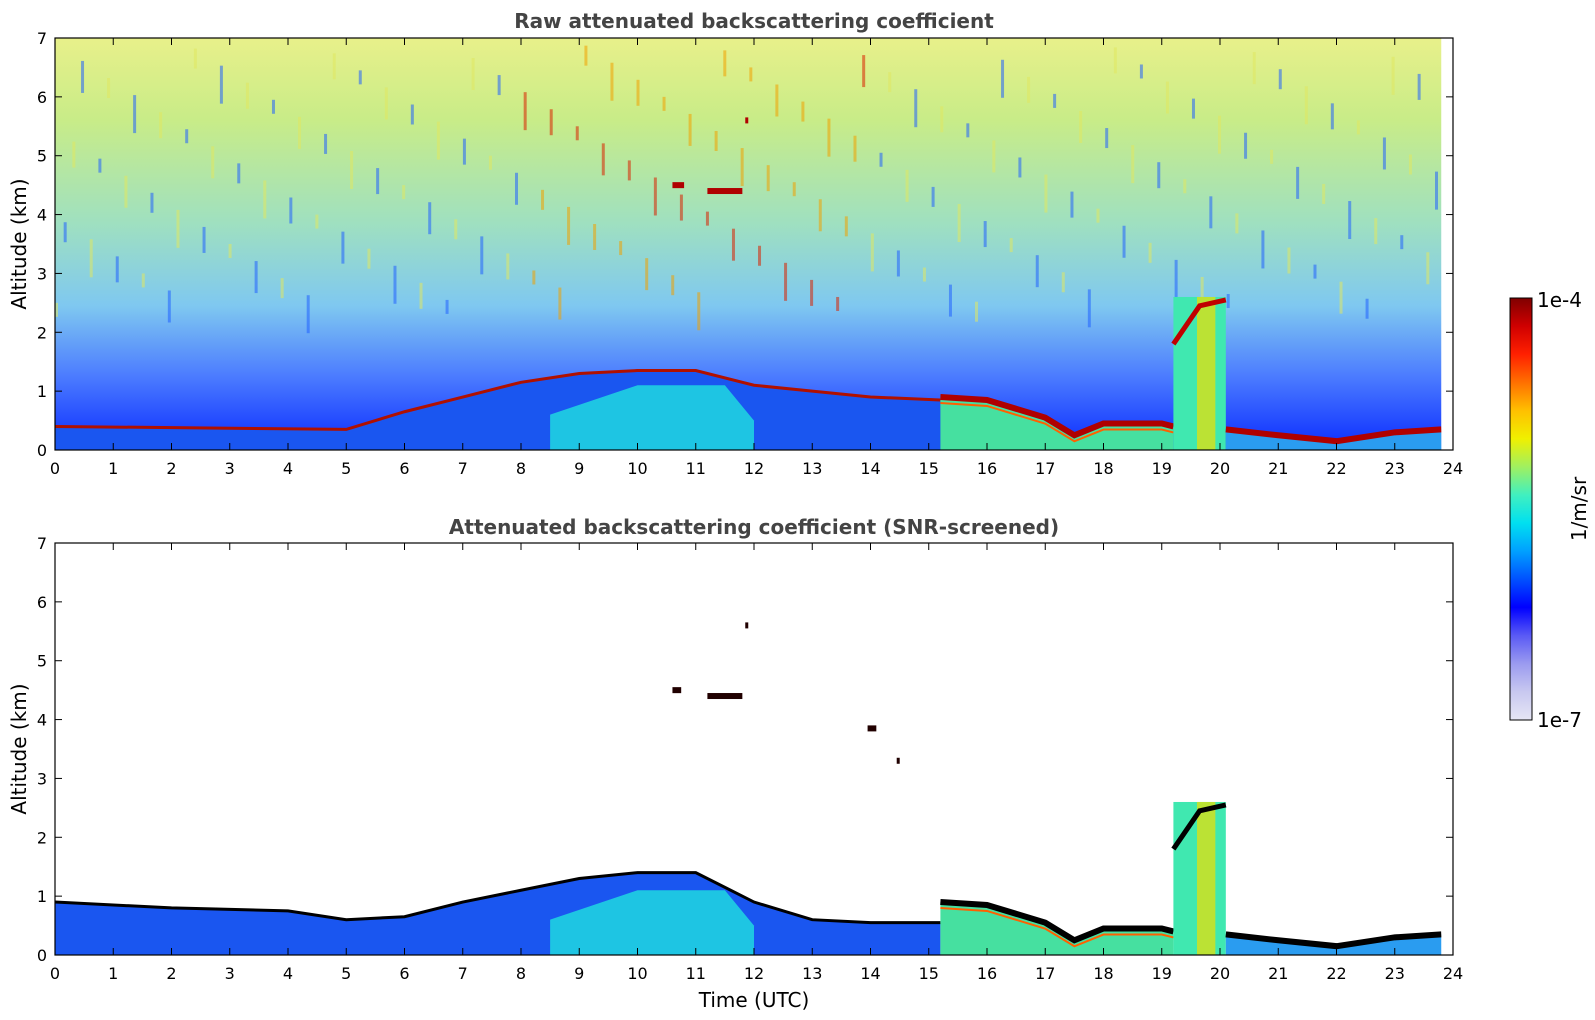  What do you see at coordinates (171, 468) in the screenshot?
I see `x-tick-label: 2` at bounding box center [171, 468].